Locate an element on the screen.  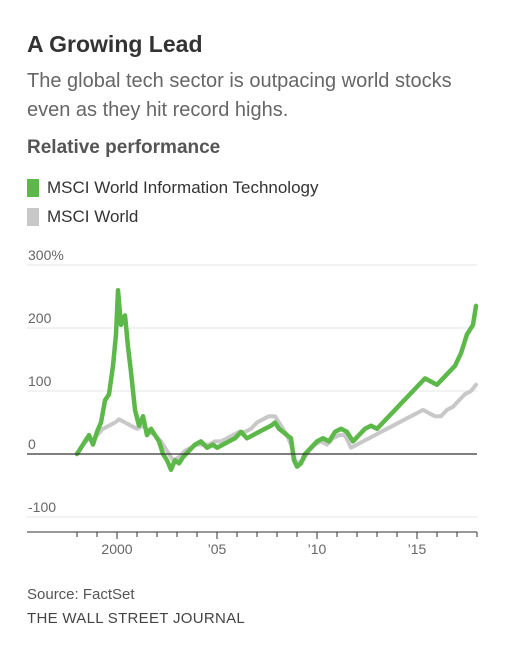
legend-swatch-world is located at coordinates (33, 217).